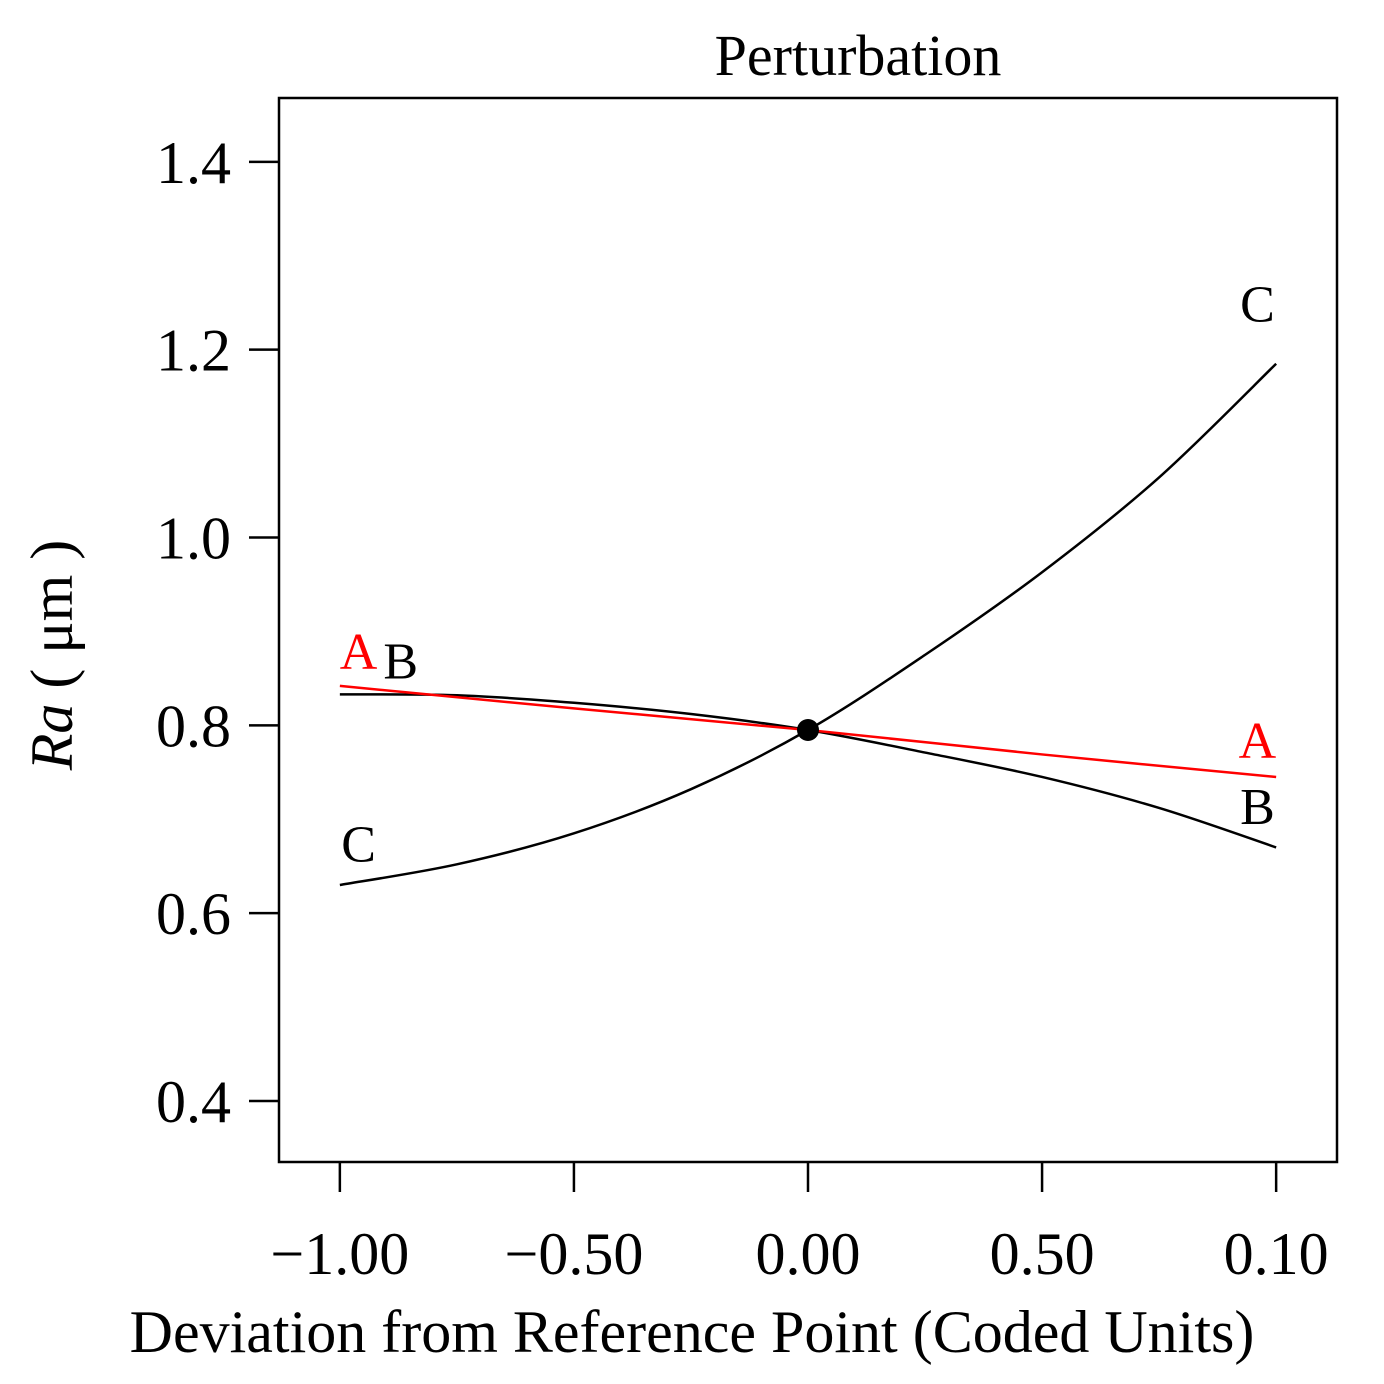 This screenshot has width=1384, height=1384. What do you see at coordinates (52, 738) in the screenshot?
I see `y-axis-title-italic: Ra` at bounding box center [52, 738].